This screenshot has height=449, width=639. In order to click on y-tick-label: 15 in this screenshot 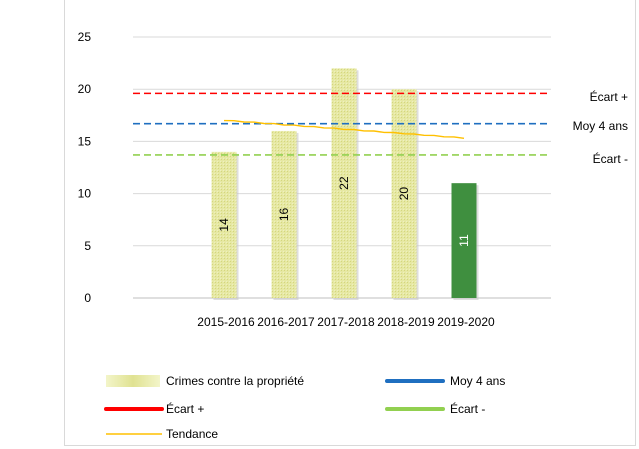, I will do `click(85, 141)`.